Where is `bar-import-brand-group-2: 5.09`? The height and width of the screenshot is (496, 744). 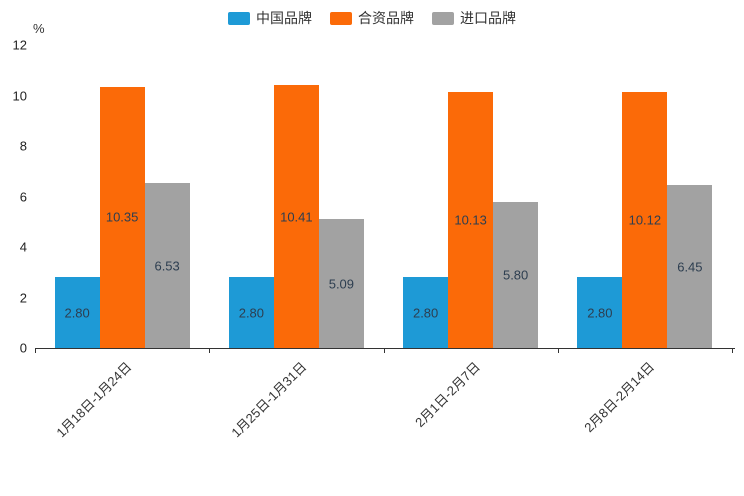
bar-import-brand-group-2: 5.09 is located at coordinates (341, 283).